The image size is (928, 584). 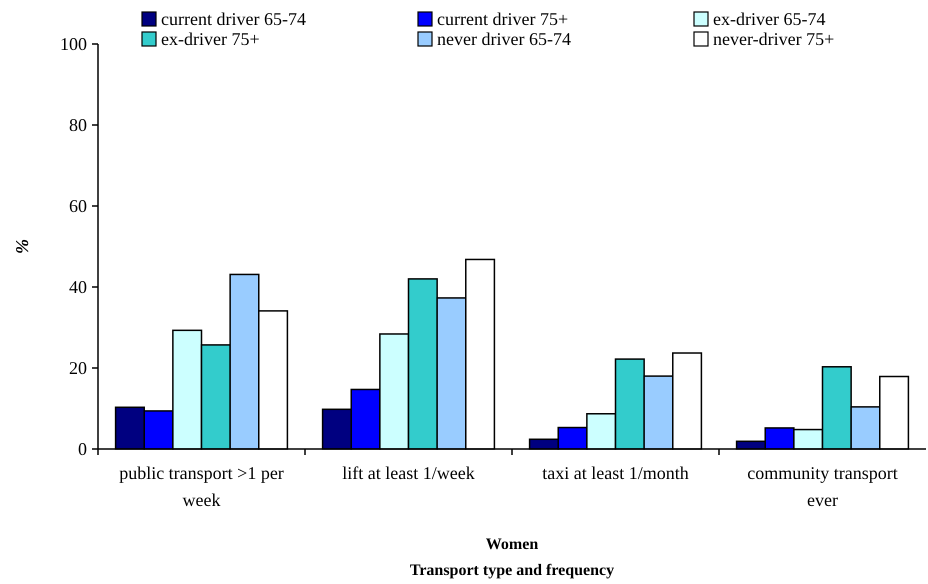 I want to click on y-tick-label: 80, so click(x=78, y=124).